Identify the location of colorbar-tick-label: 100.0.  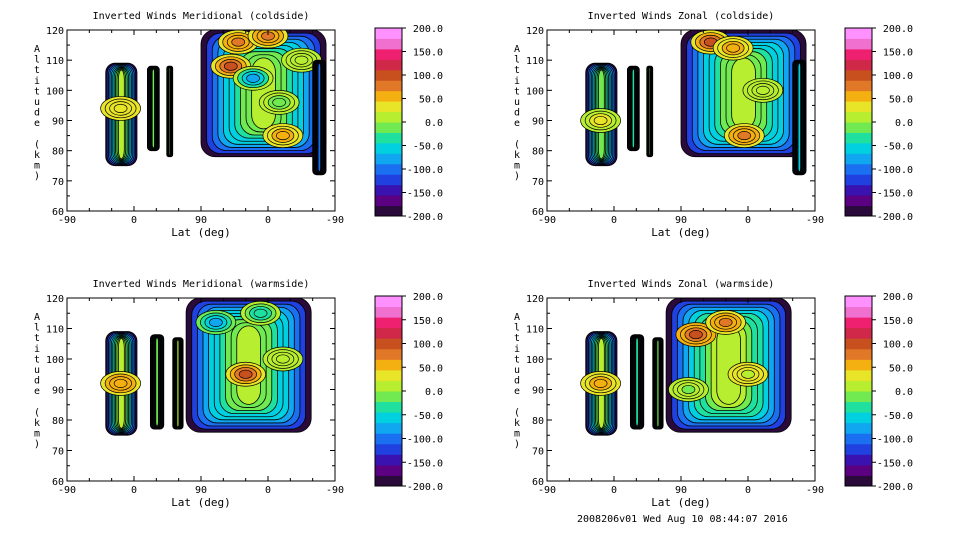
(898, 76).